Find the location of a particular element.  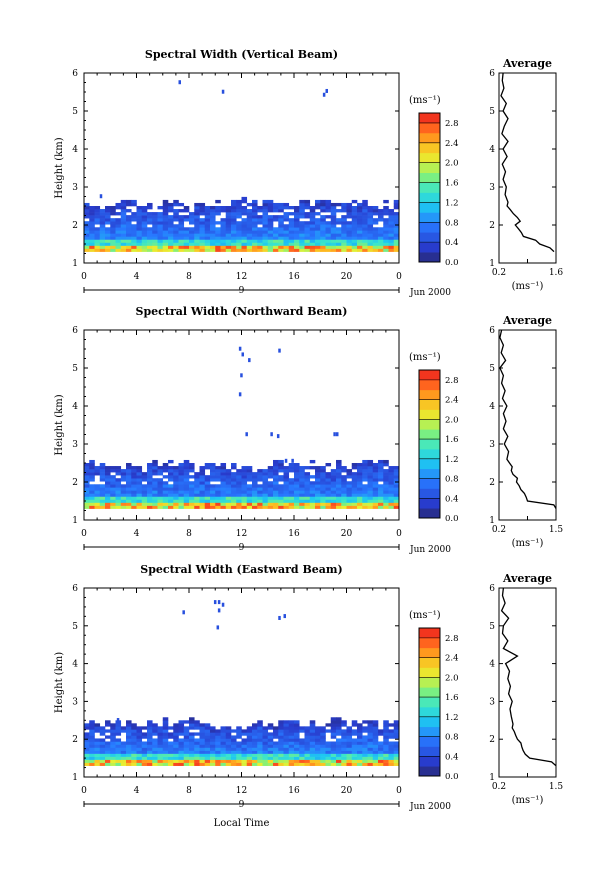

y-tick-label: 2 is located at coordinates (75, 740).